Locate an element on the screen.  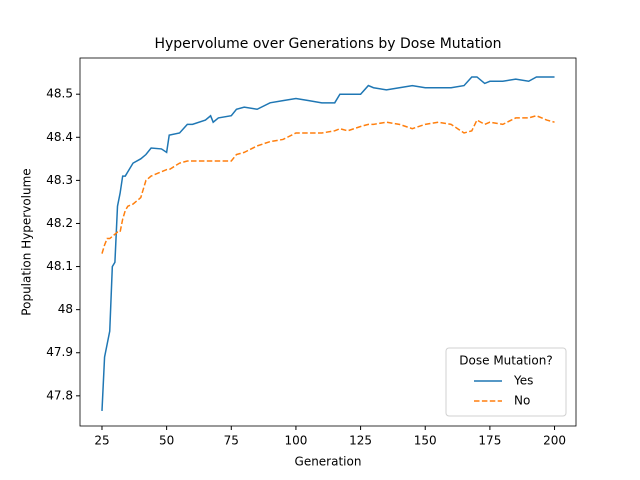
x-tick-label: 150 is located at coordinates (425, 441).